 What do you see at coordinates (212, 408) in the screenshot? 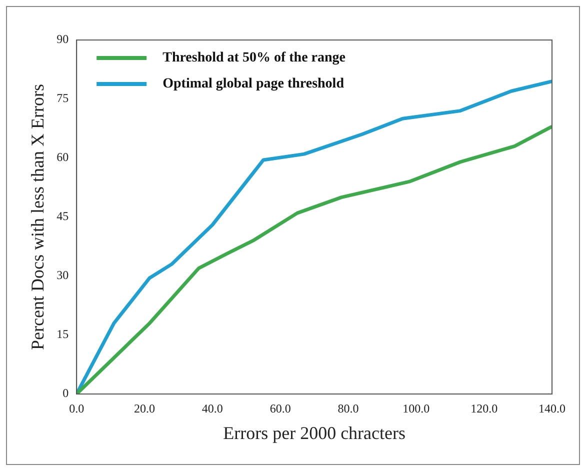
I see `x-tick-label: 40.0` at bounding box center [212, 408].